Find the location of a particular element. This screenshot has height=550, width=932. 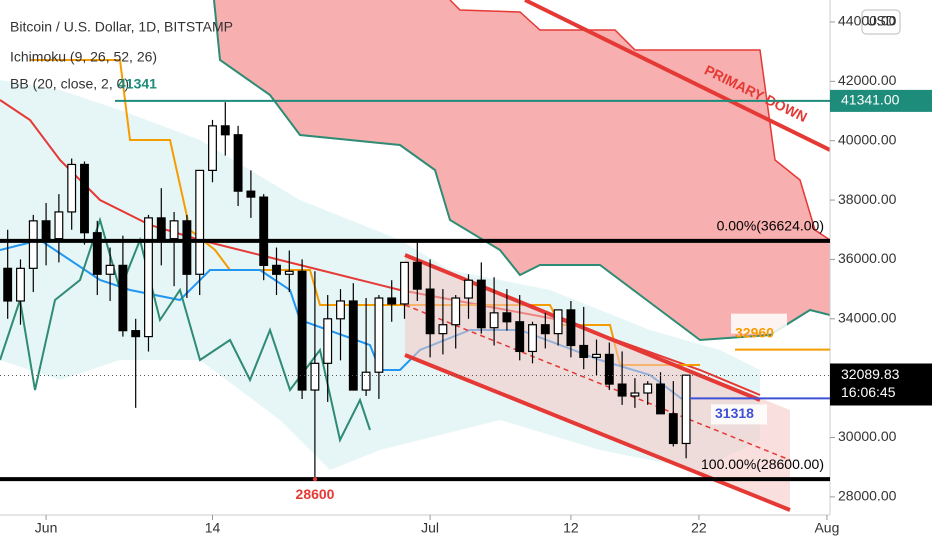

marker-point is located at coordinates (315, 479).